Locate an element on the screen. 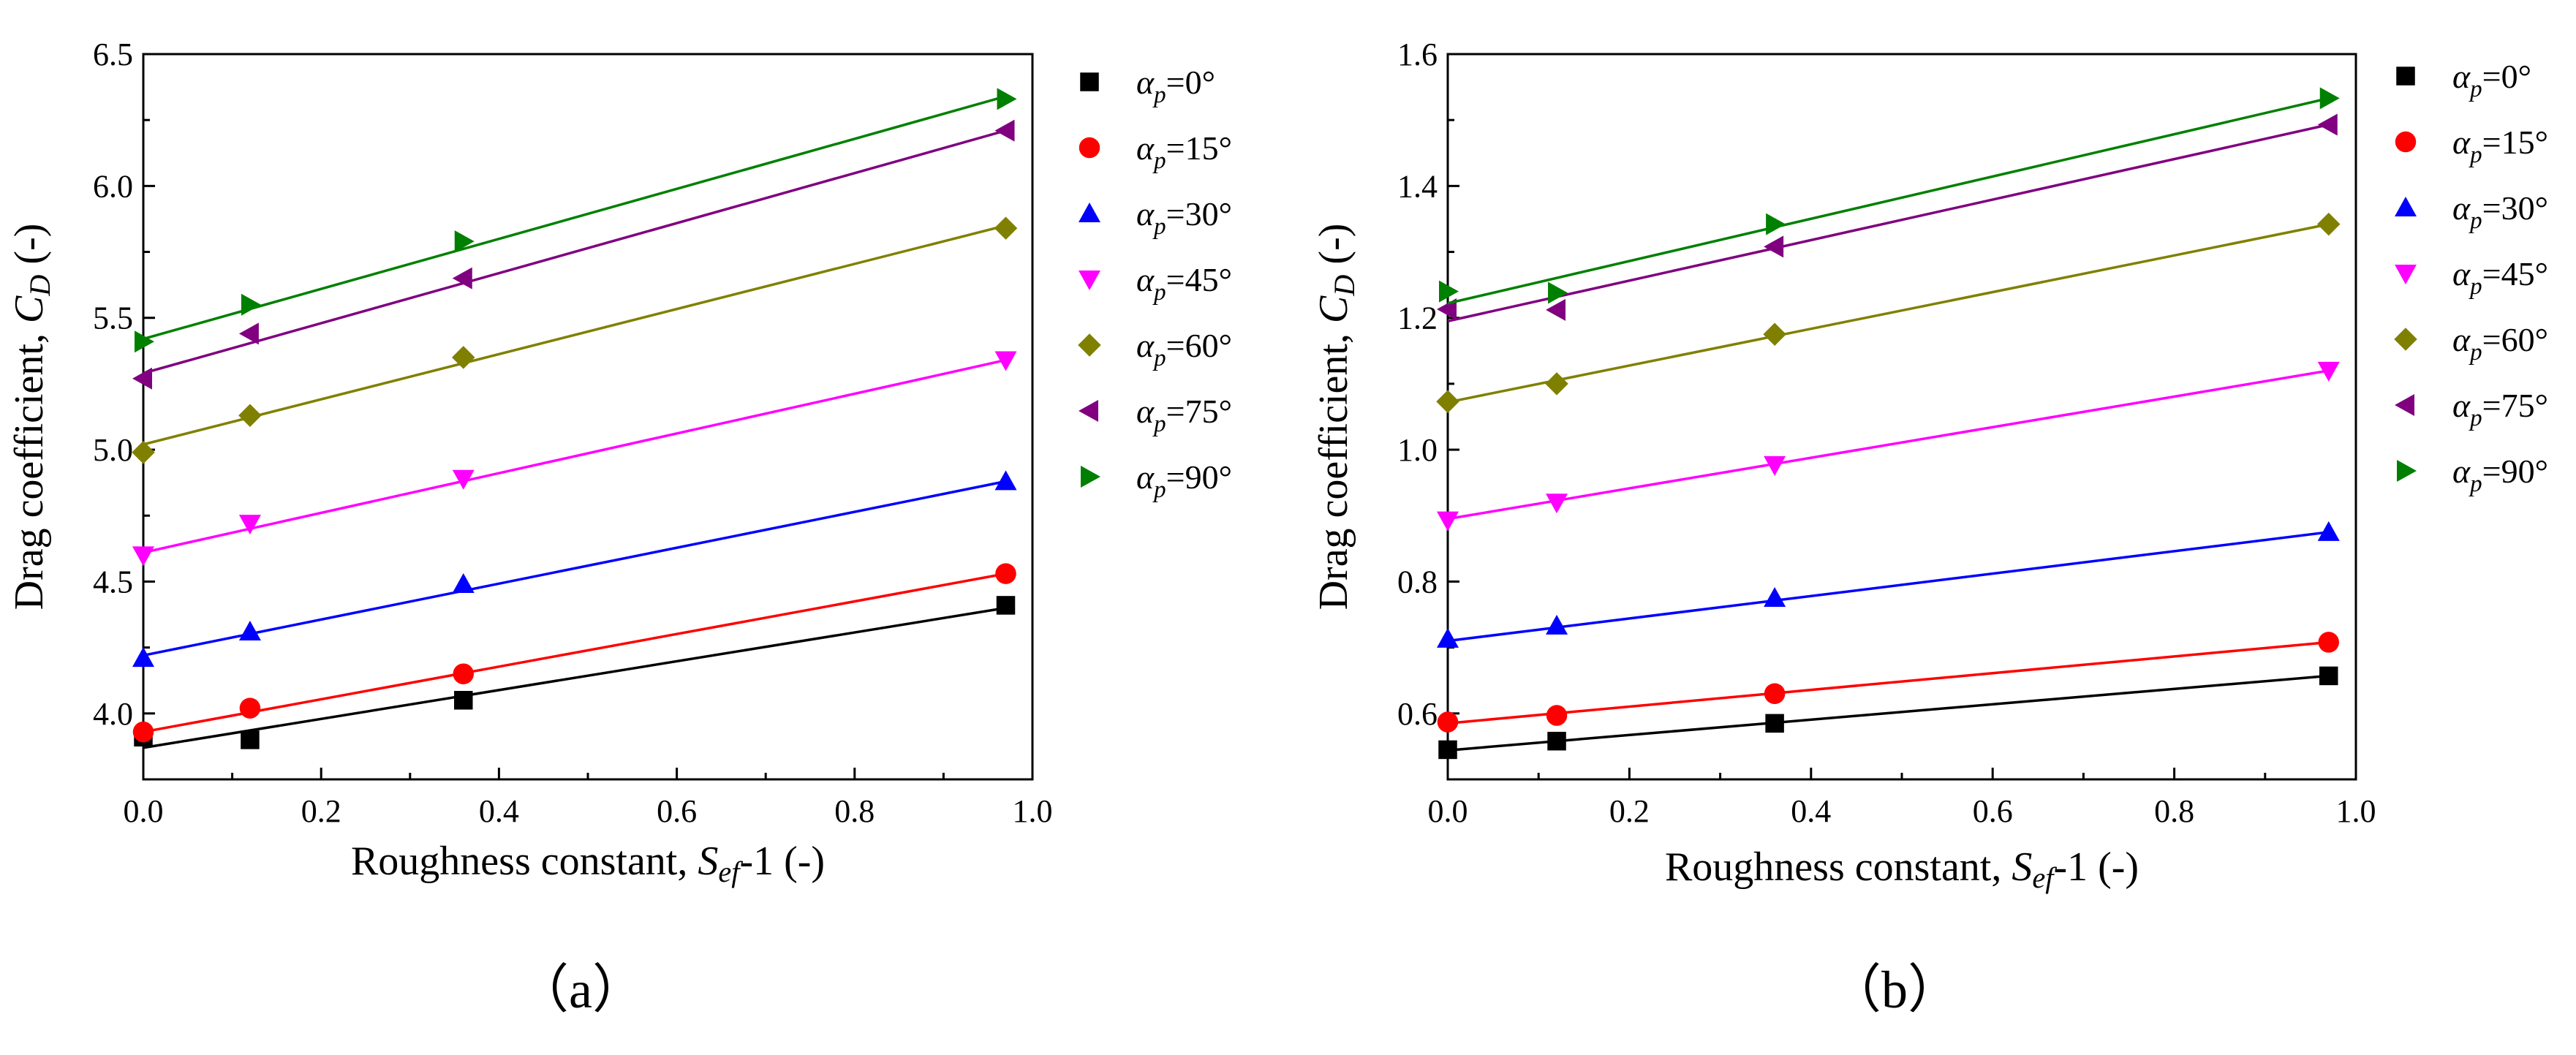 The width and height of the screenshot is (2576, 1055). y-tick-label: 0.8 is located at coordinates (1417, 582).